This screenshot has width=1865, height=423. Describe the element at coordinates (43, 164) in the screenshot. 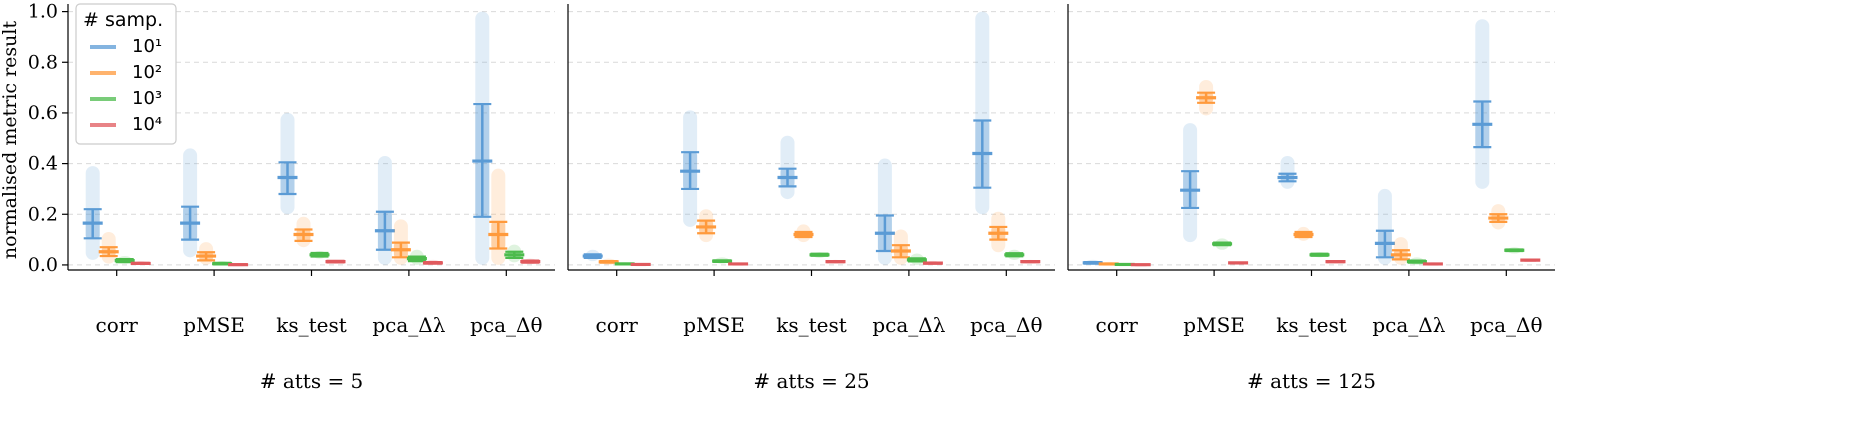

I see `y-tick-label: 0.4` at that location.